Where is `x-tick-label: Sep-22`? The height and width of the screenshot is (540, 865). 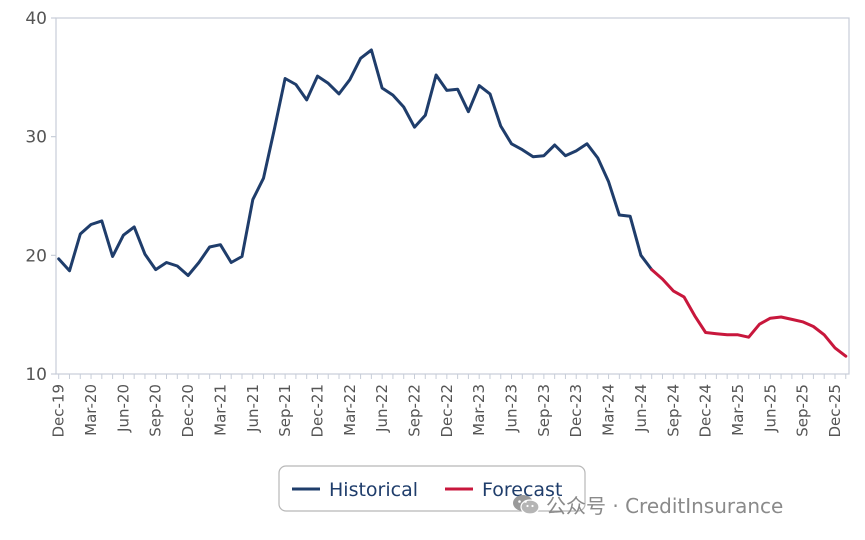
x-tick-label: Sep-22 is located at coordinates (414, 410).